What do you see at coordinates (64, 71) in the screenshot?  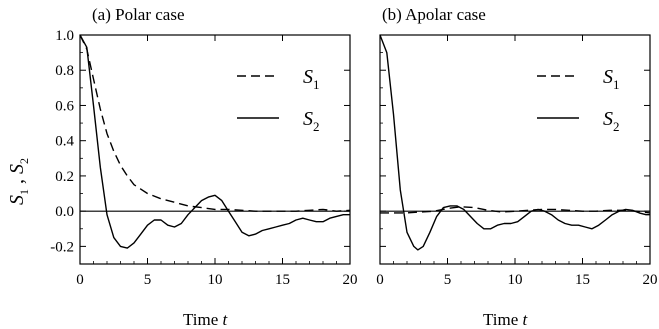 I see `y-tick-label: 0.8` at bounding box center [64, 71].